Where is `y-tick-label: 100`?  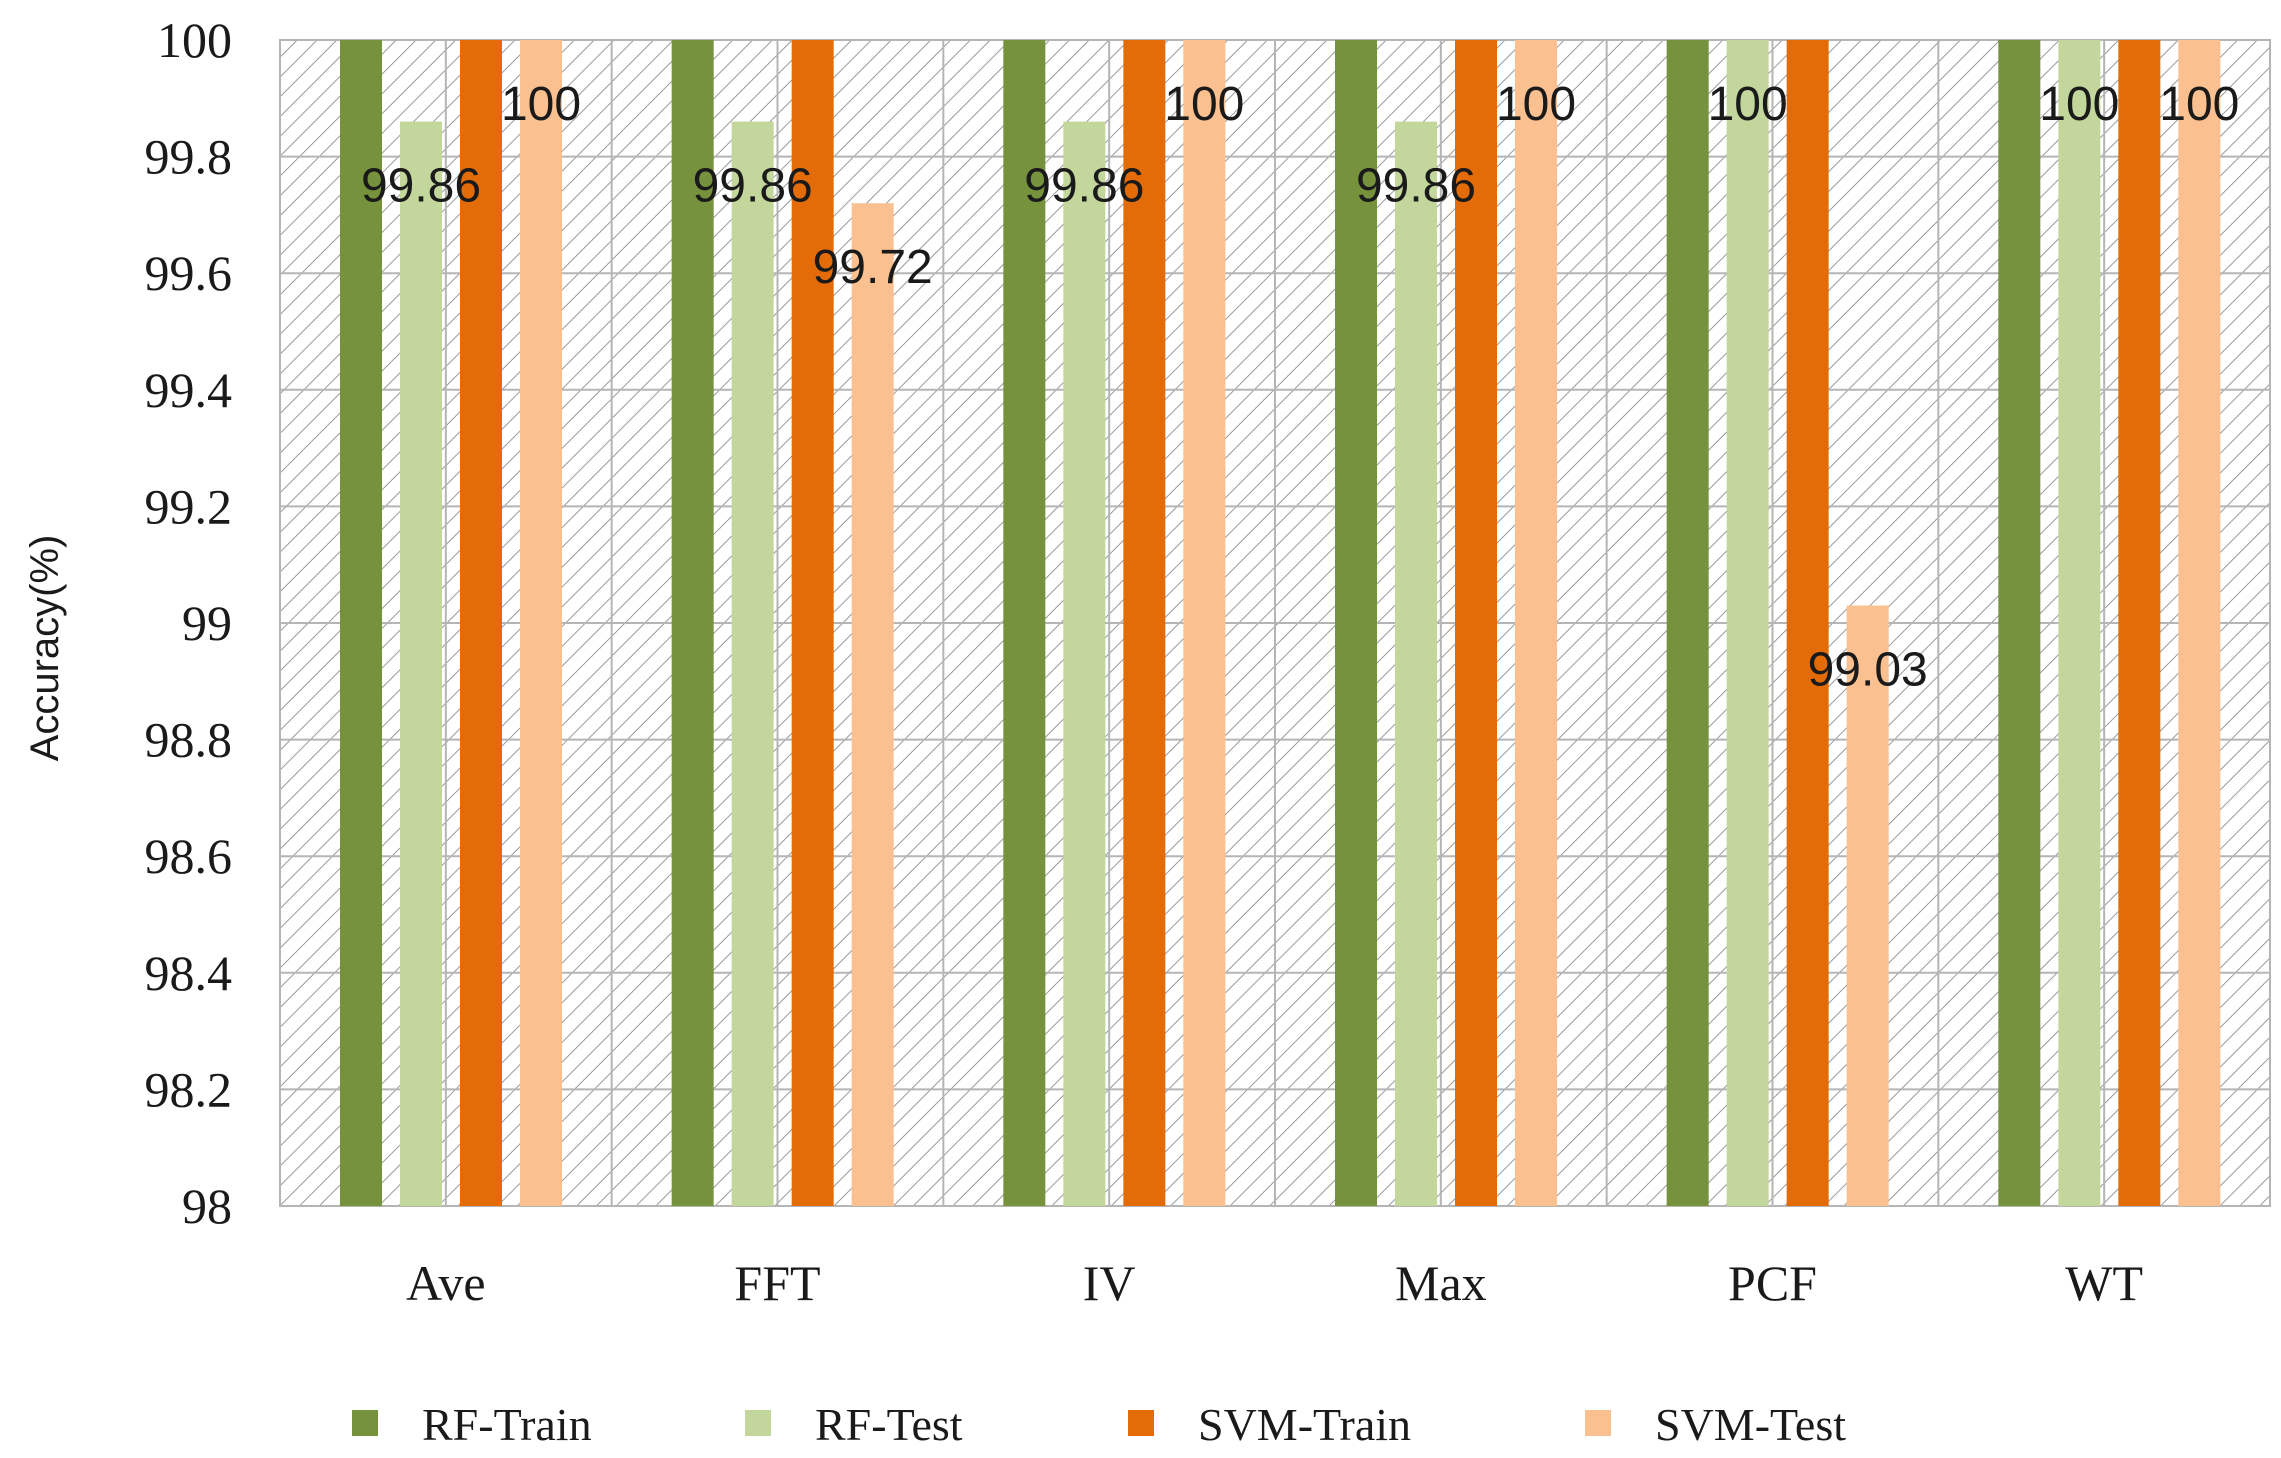 y-tick-label: 100 is located at coordinates (194, 40).